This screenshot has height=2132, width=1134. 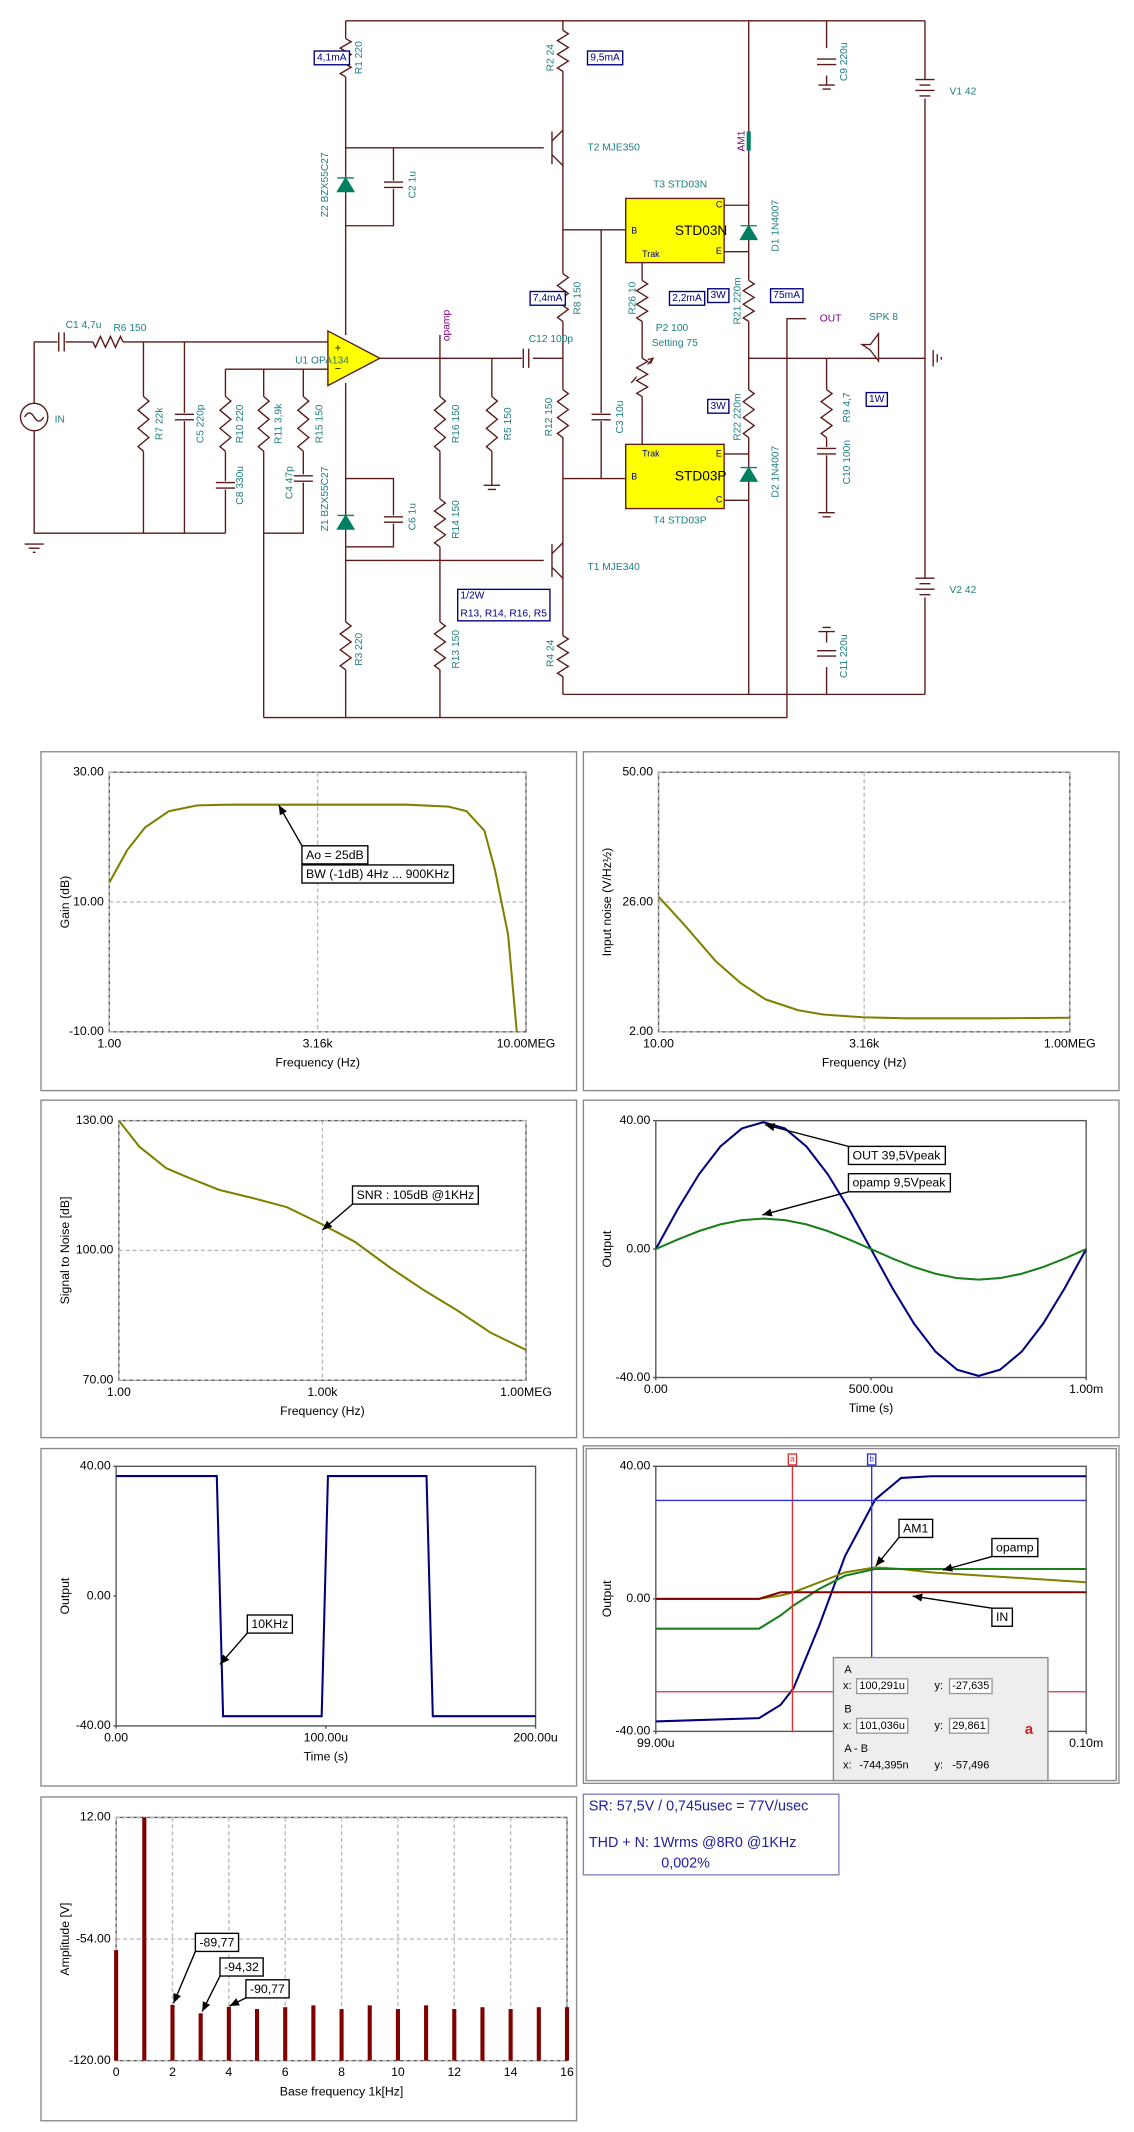 I want to click on component-label: R8 150, so click(x=578, y=297).